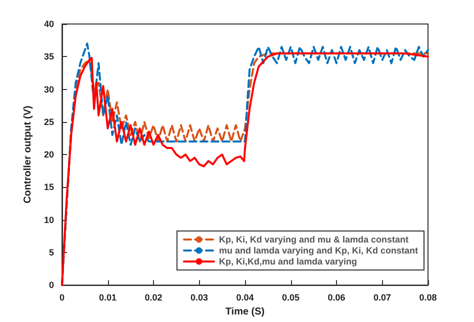 This screenshot has width=474, height=322. What do you see at coordinates (49, 219) in the screenshot?
I see `y-tick-label: 10` at bounding box center [49, 219].